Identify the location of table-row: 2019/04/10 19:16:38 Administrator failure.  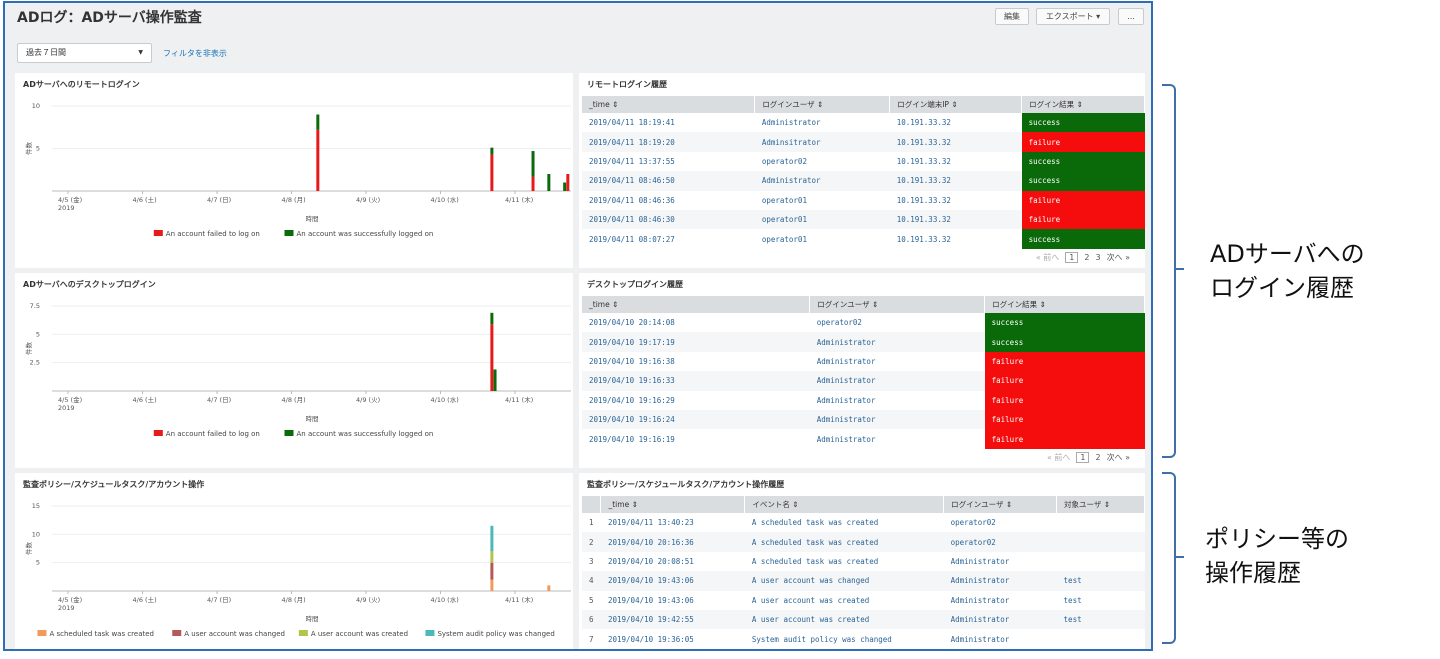
(863, 361).